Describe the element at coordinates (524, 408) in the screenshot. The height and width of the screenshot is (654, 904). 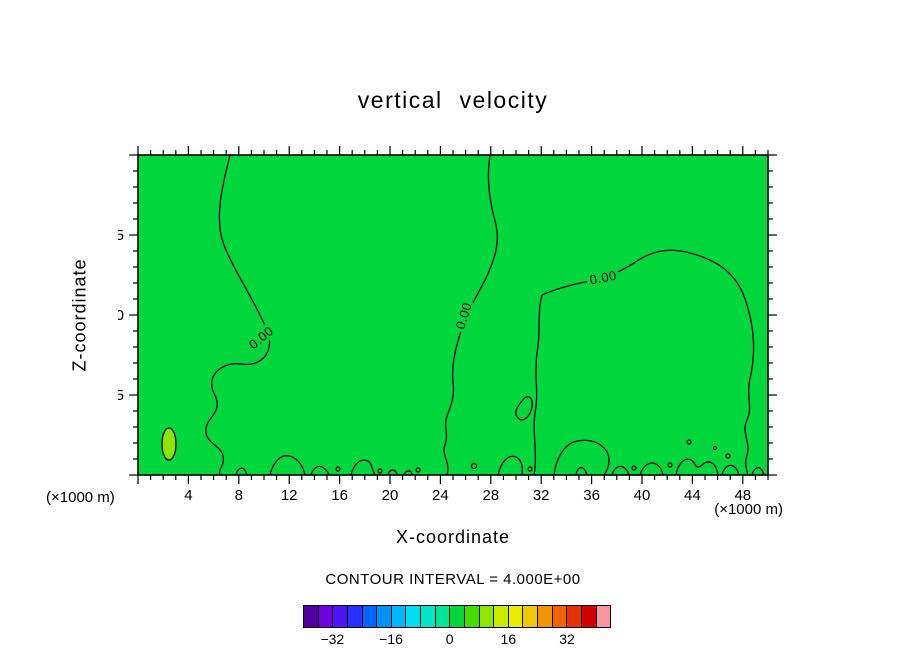
I see `contour-loop` at that location.